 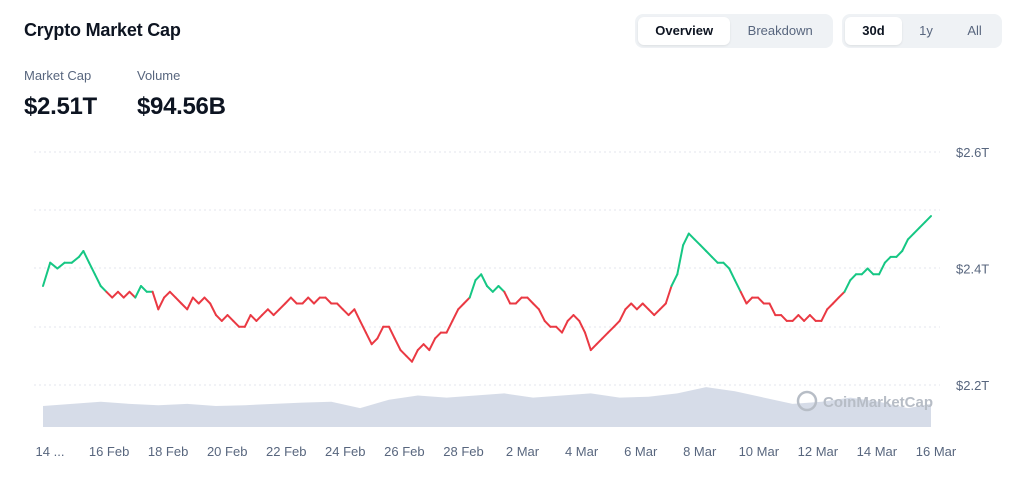 What do you see at coordinates (807, 401) in the screenshot?
I see `coinmarketcap-logo-icon` at bounding box center [807, 401].